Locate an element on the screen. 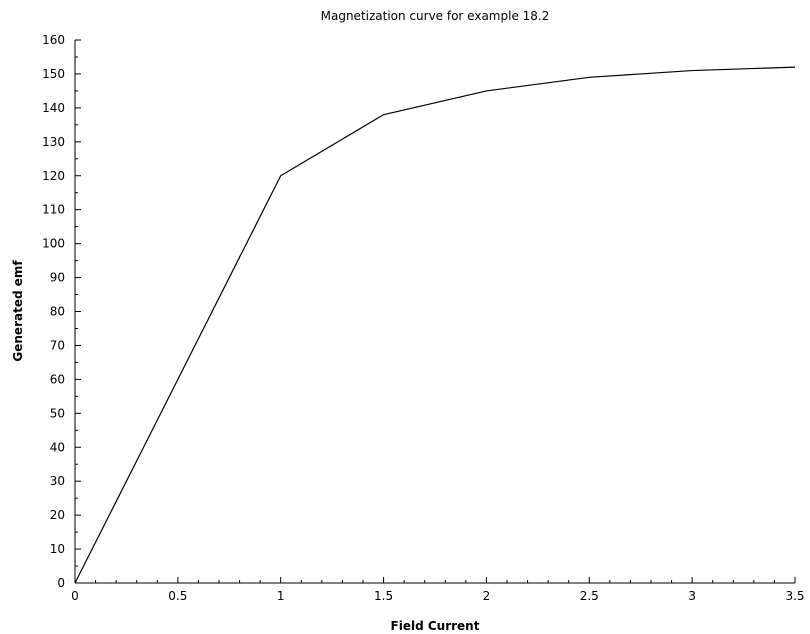 This screenshot has width=810, height=634. y-tick-label: 100 is located at coordinates (53, 244).